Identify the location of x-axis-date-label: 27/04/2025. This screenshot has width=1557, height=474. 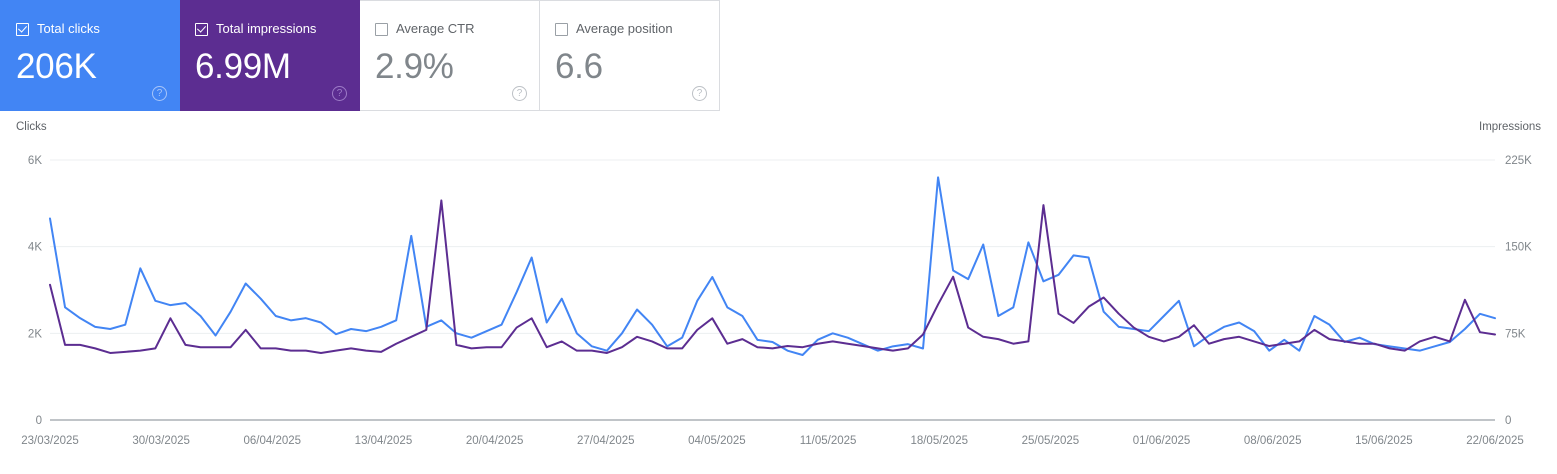
(606, 441).